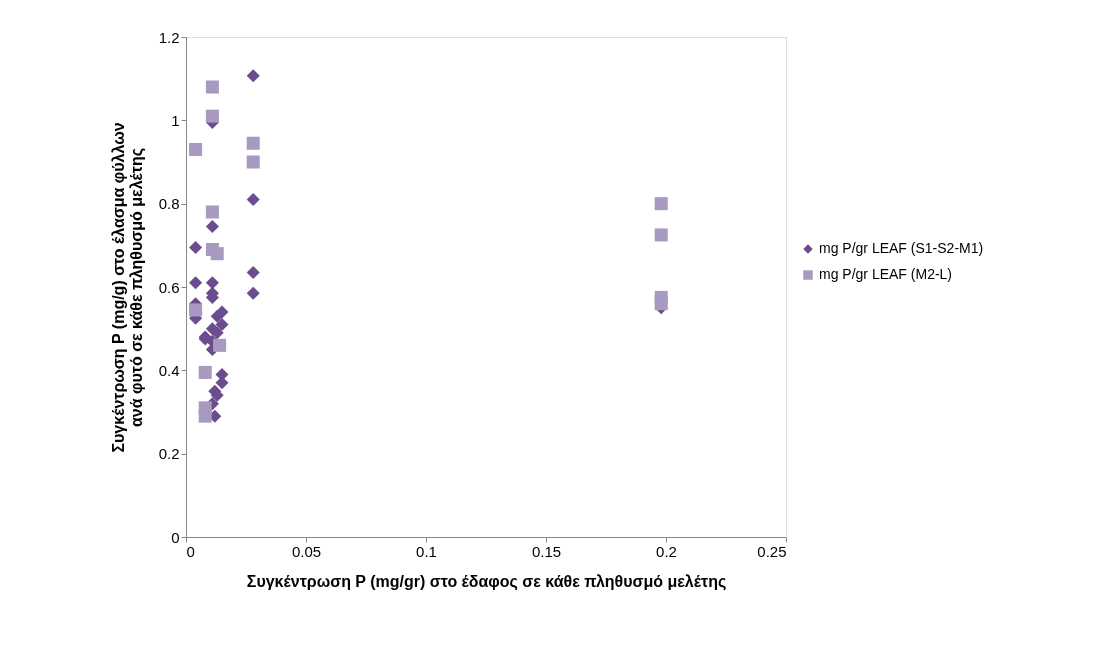 Image resolution: width=1114 pixels, height=666 pixels. Describe the element at coordinates (546, 551) in the screenshot. I see `x-tick-label: 0.15` at that location.